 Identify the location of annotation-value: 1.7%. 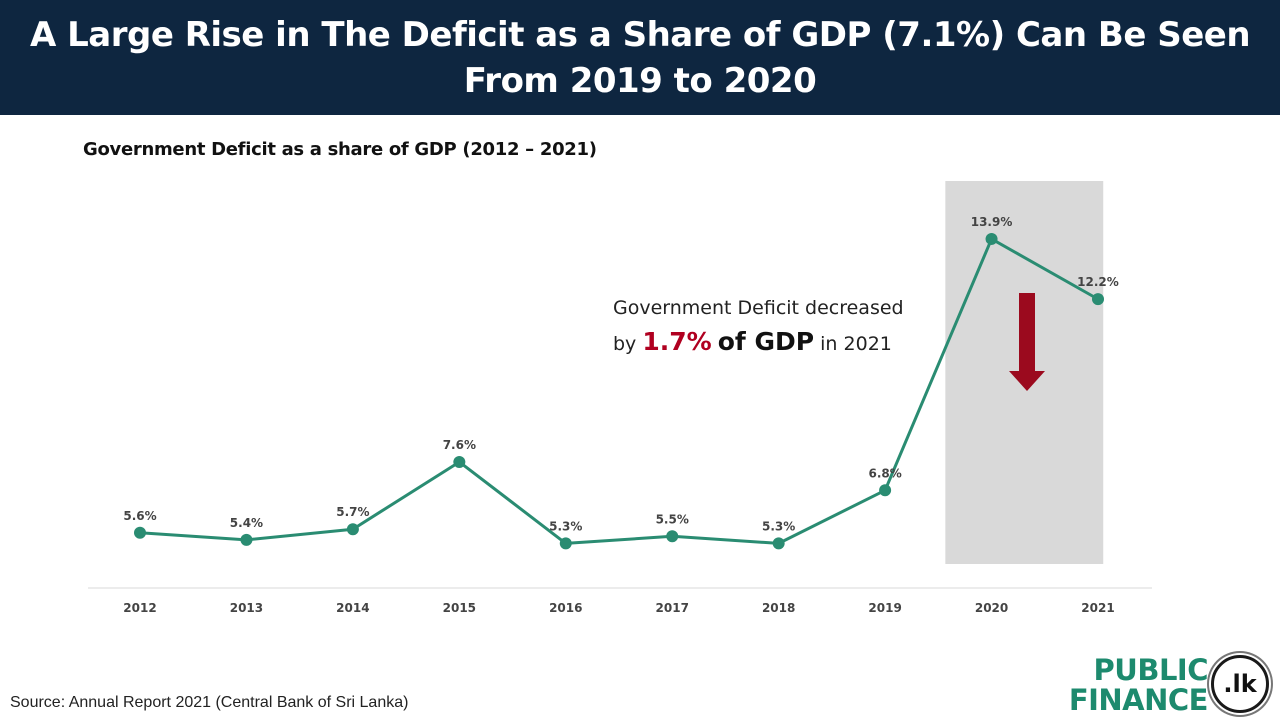
(677, 341).